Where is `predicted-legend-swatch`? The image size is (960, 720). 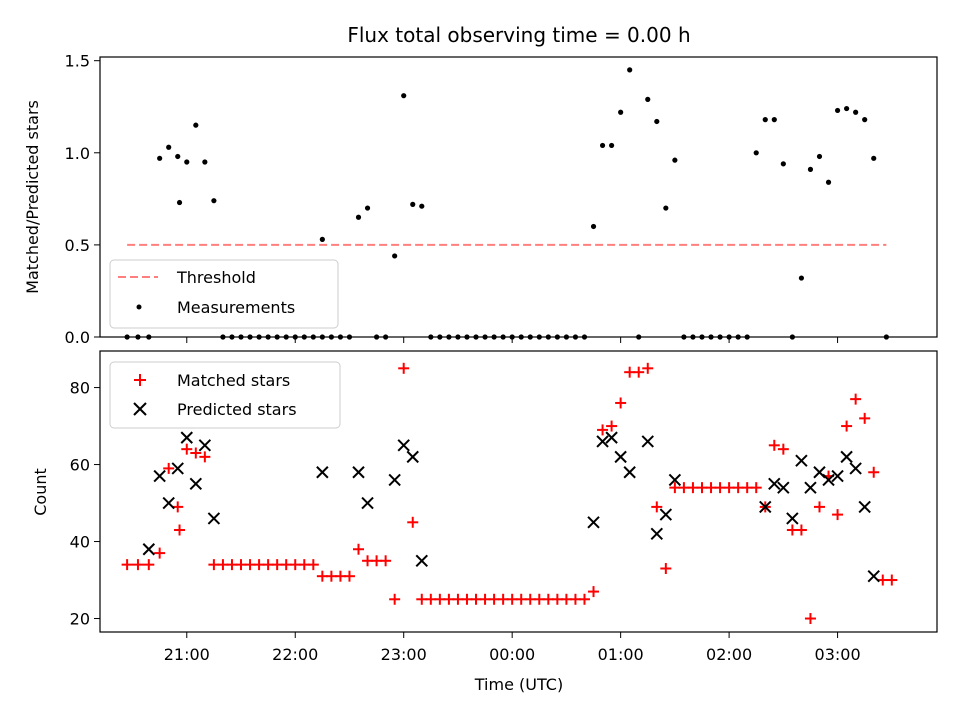
predicted-legend-swatch is located at coordinates (140, 409).